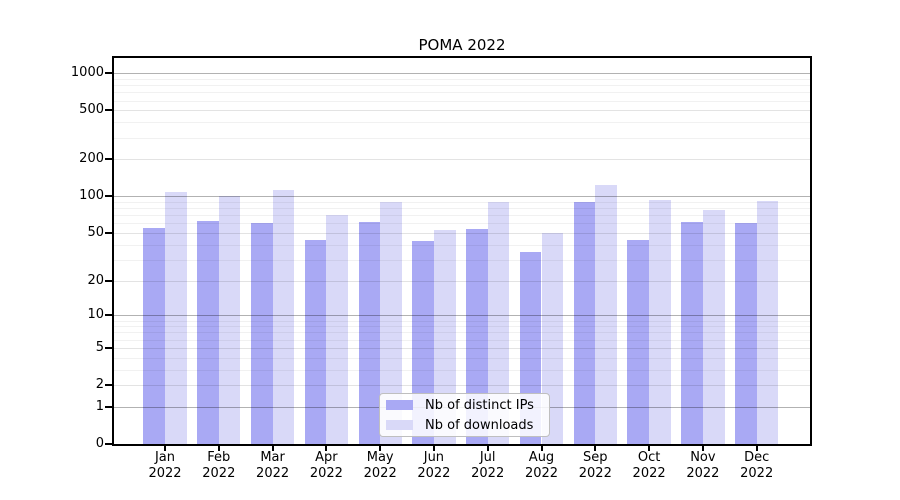  I want to click on x-axis-tick-label: Aug 2022, so click(541, 465).